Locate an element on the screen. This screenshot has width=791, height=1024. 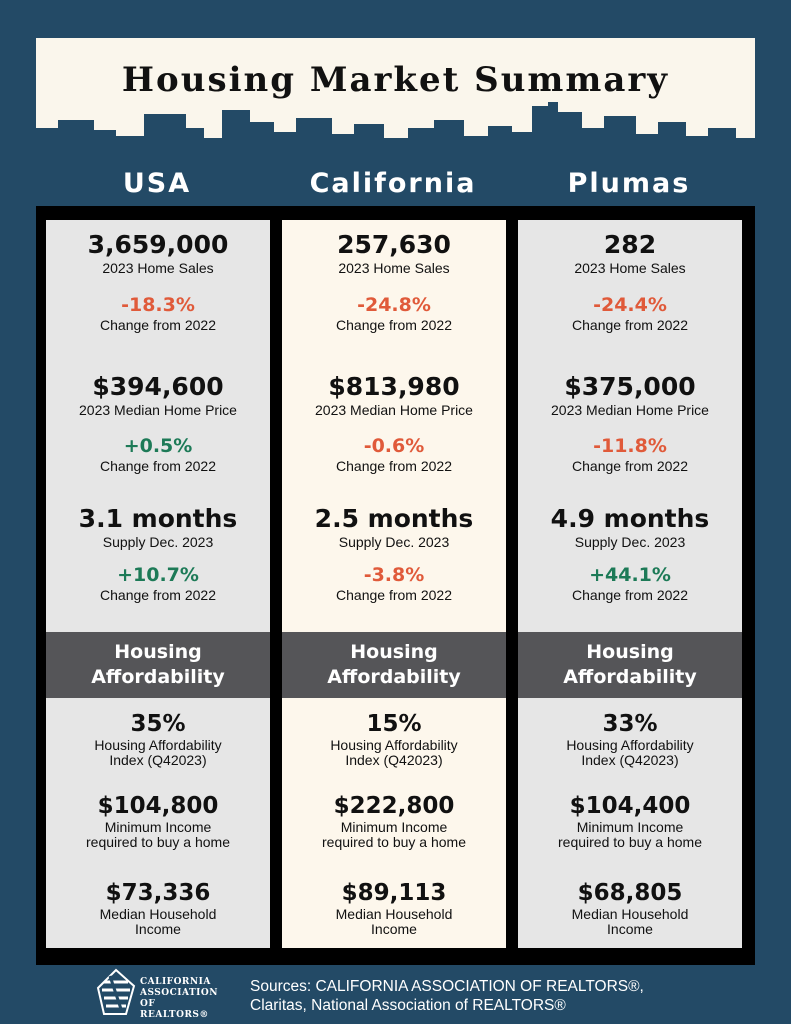
median-price-change: +0.5% is located at coordinates (158, 446).